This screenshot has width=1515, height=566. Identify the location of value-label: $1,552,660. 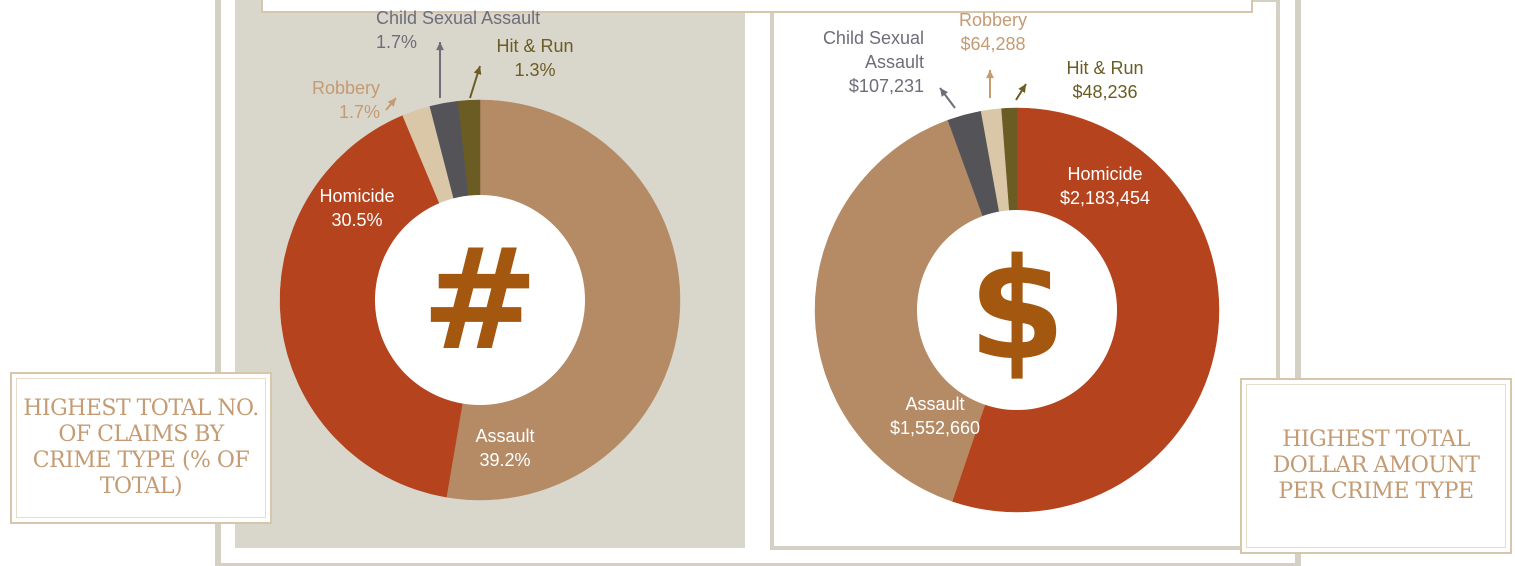
(935, 428).